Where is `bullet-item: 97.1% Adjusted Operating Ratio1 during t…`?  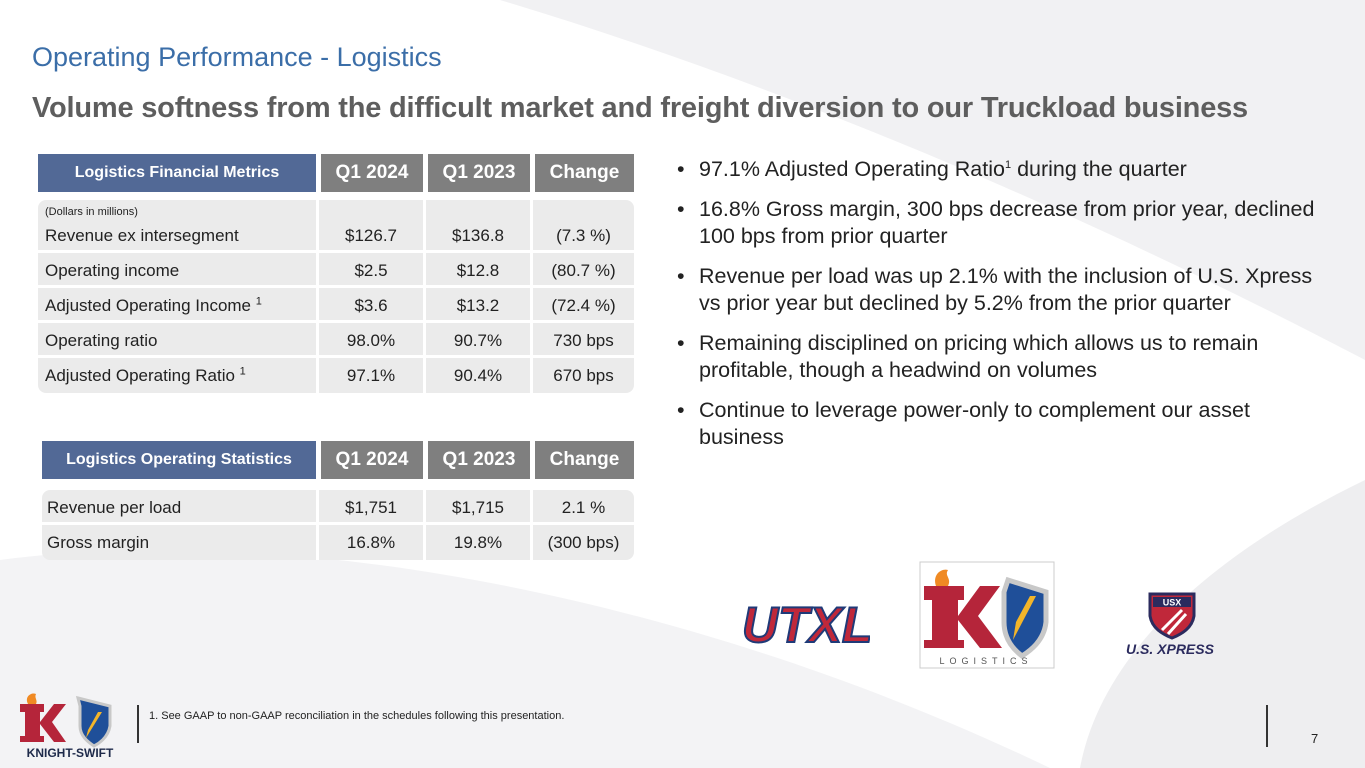
bullet-item: 97.1% Adjusted Operating Ratio1 during t… is located at coordinates (1002, 169).